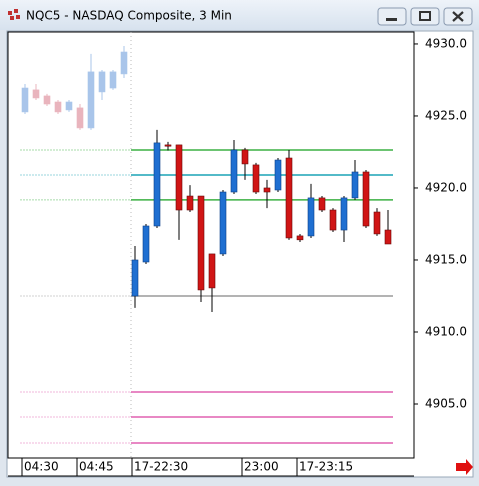 This screenshot has height=486, width=479. Describe the element at coordinates (446, 403) in the screenshot. I see `y-tick-label: 4905.0` at that location.